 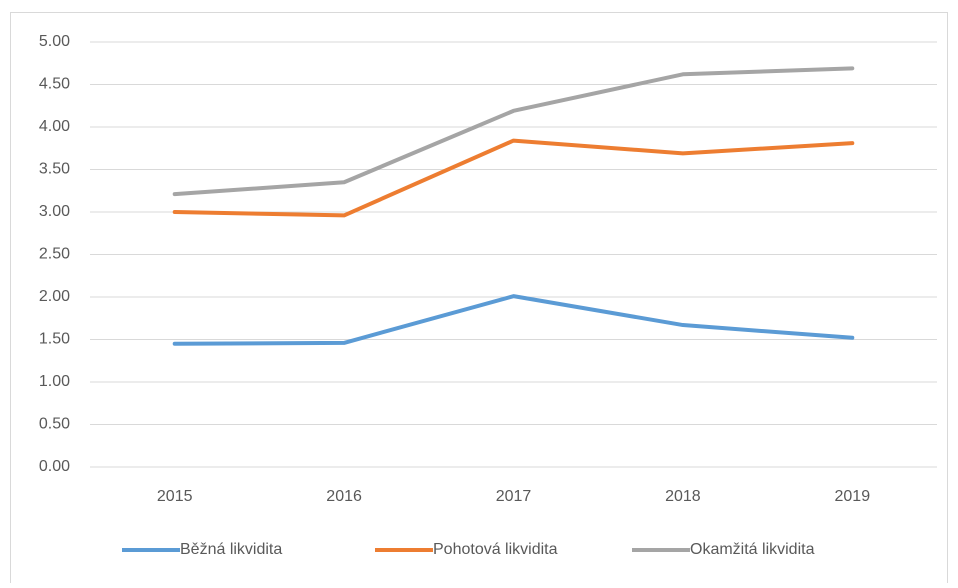 I want to click on y-tick-label: 1.50, so click(x=54, y=339).